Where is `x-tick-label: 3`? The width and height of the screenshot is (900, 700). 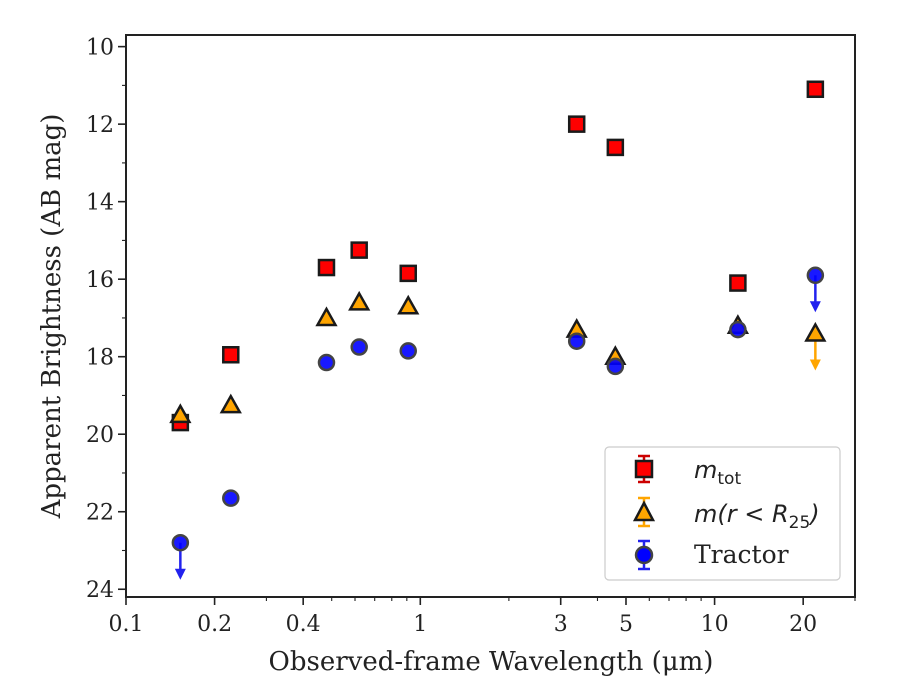
x-tick-label: 3 is located at coordinates (561, 624).